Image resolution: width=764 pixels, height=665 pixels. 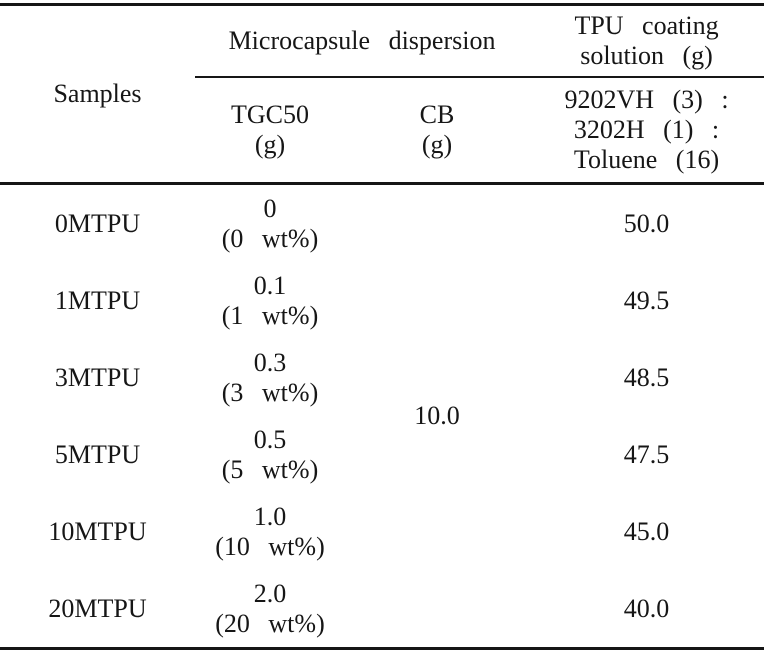 What do you see at coordinates (97, 223) in the screenshot?
I see `sample-cell: 0MTPU` at bounding box center [97, 223].